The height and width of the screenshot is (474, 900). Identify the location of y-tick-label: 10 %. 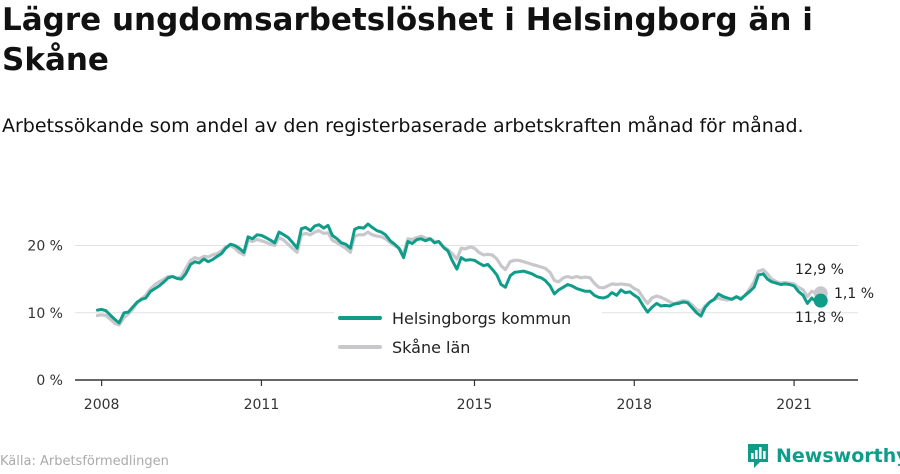
(45, 314).